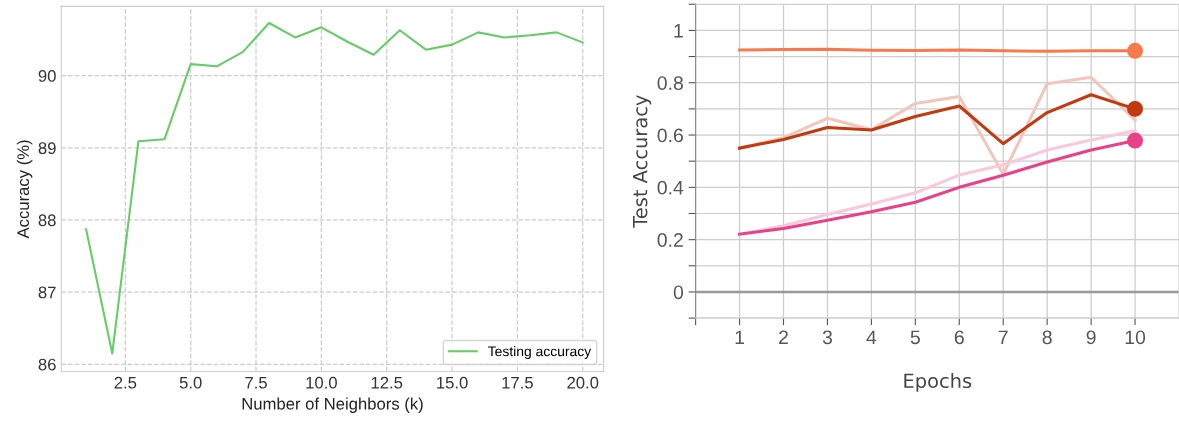 This screenshot has height=427, width=1179. Describe the element at coordinates (678, 292) in the screenshot. I see `y-tick-label: 0` at that location.